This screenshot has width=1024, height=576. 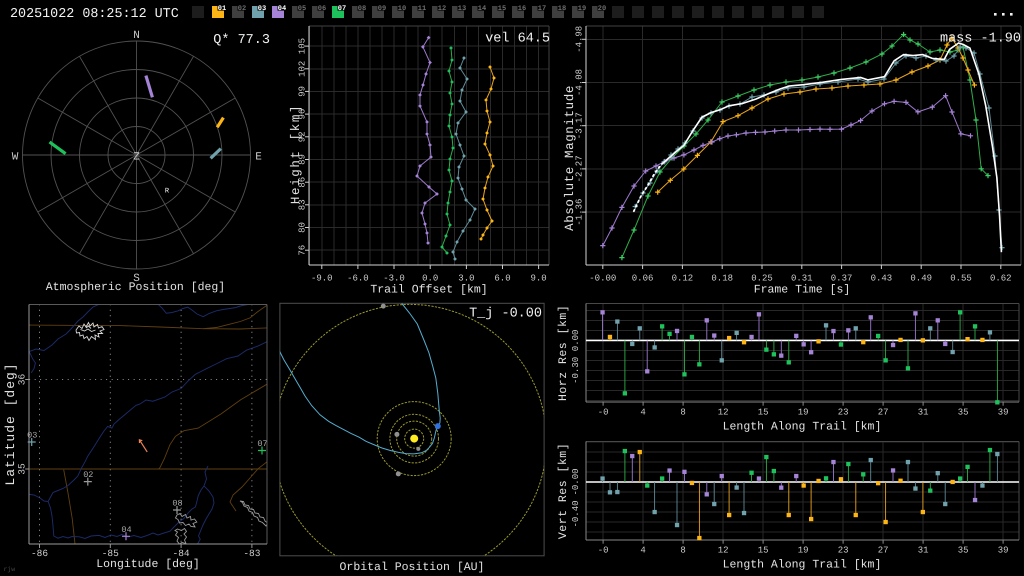 I want to click on svg-text: S, so click(x=136, y=279).